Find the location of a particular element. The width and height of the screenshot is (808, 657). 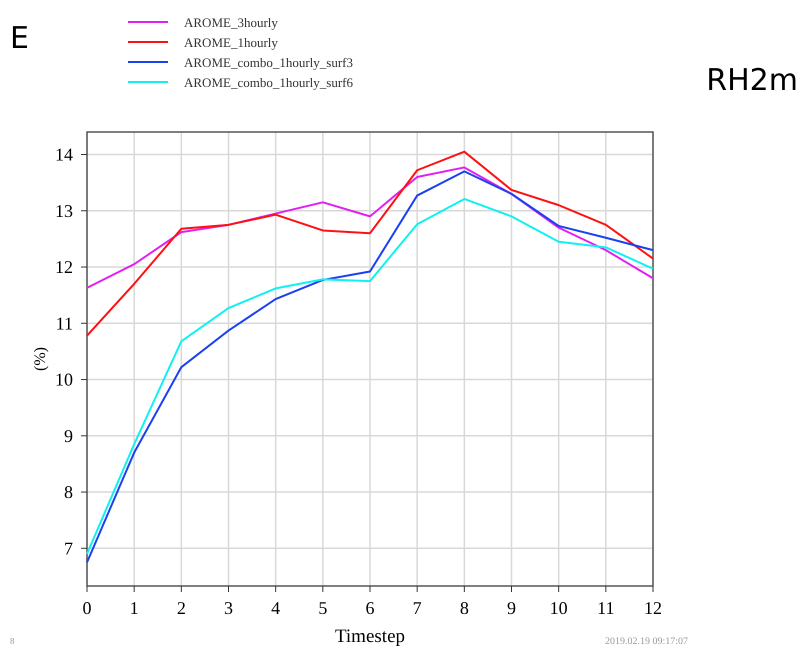

x-tick-label: 10 is located at coordinates (559, 608).